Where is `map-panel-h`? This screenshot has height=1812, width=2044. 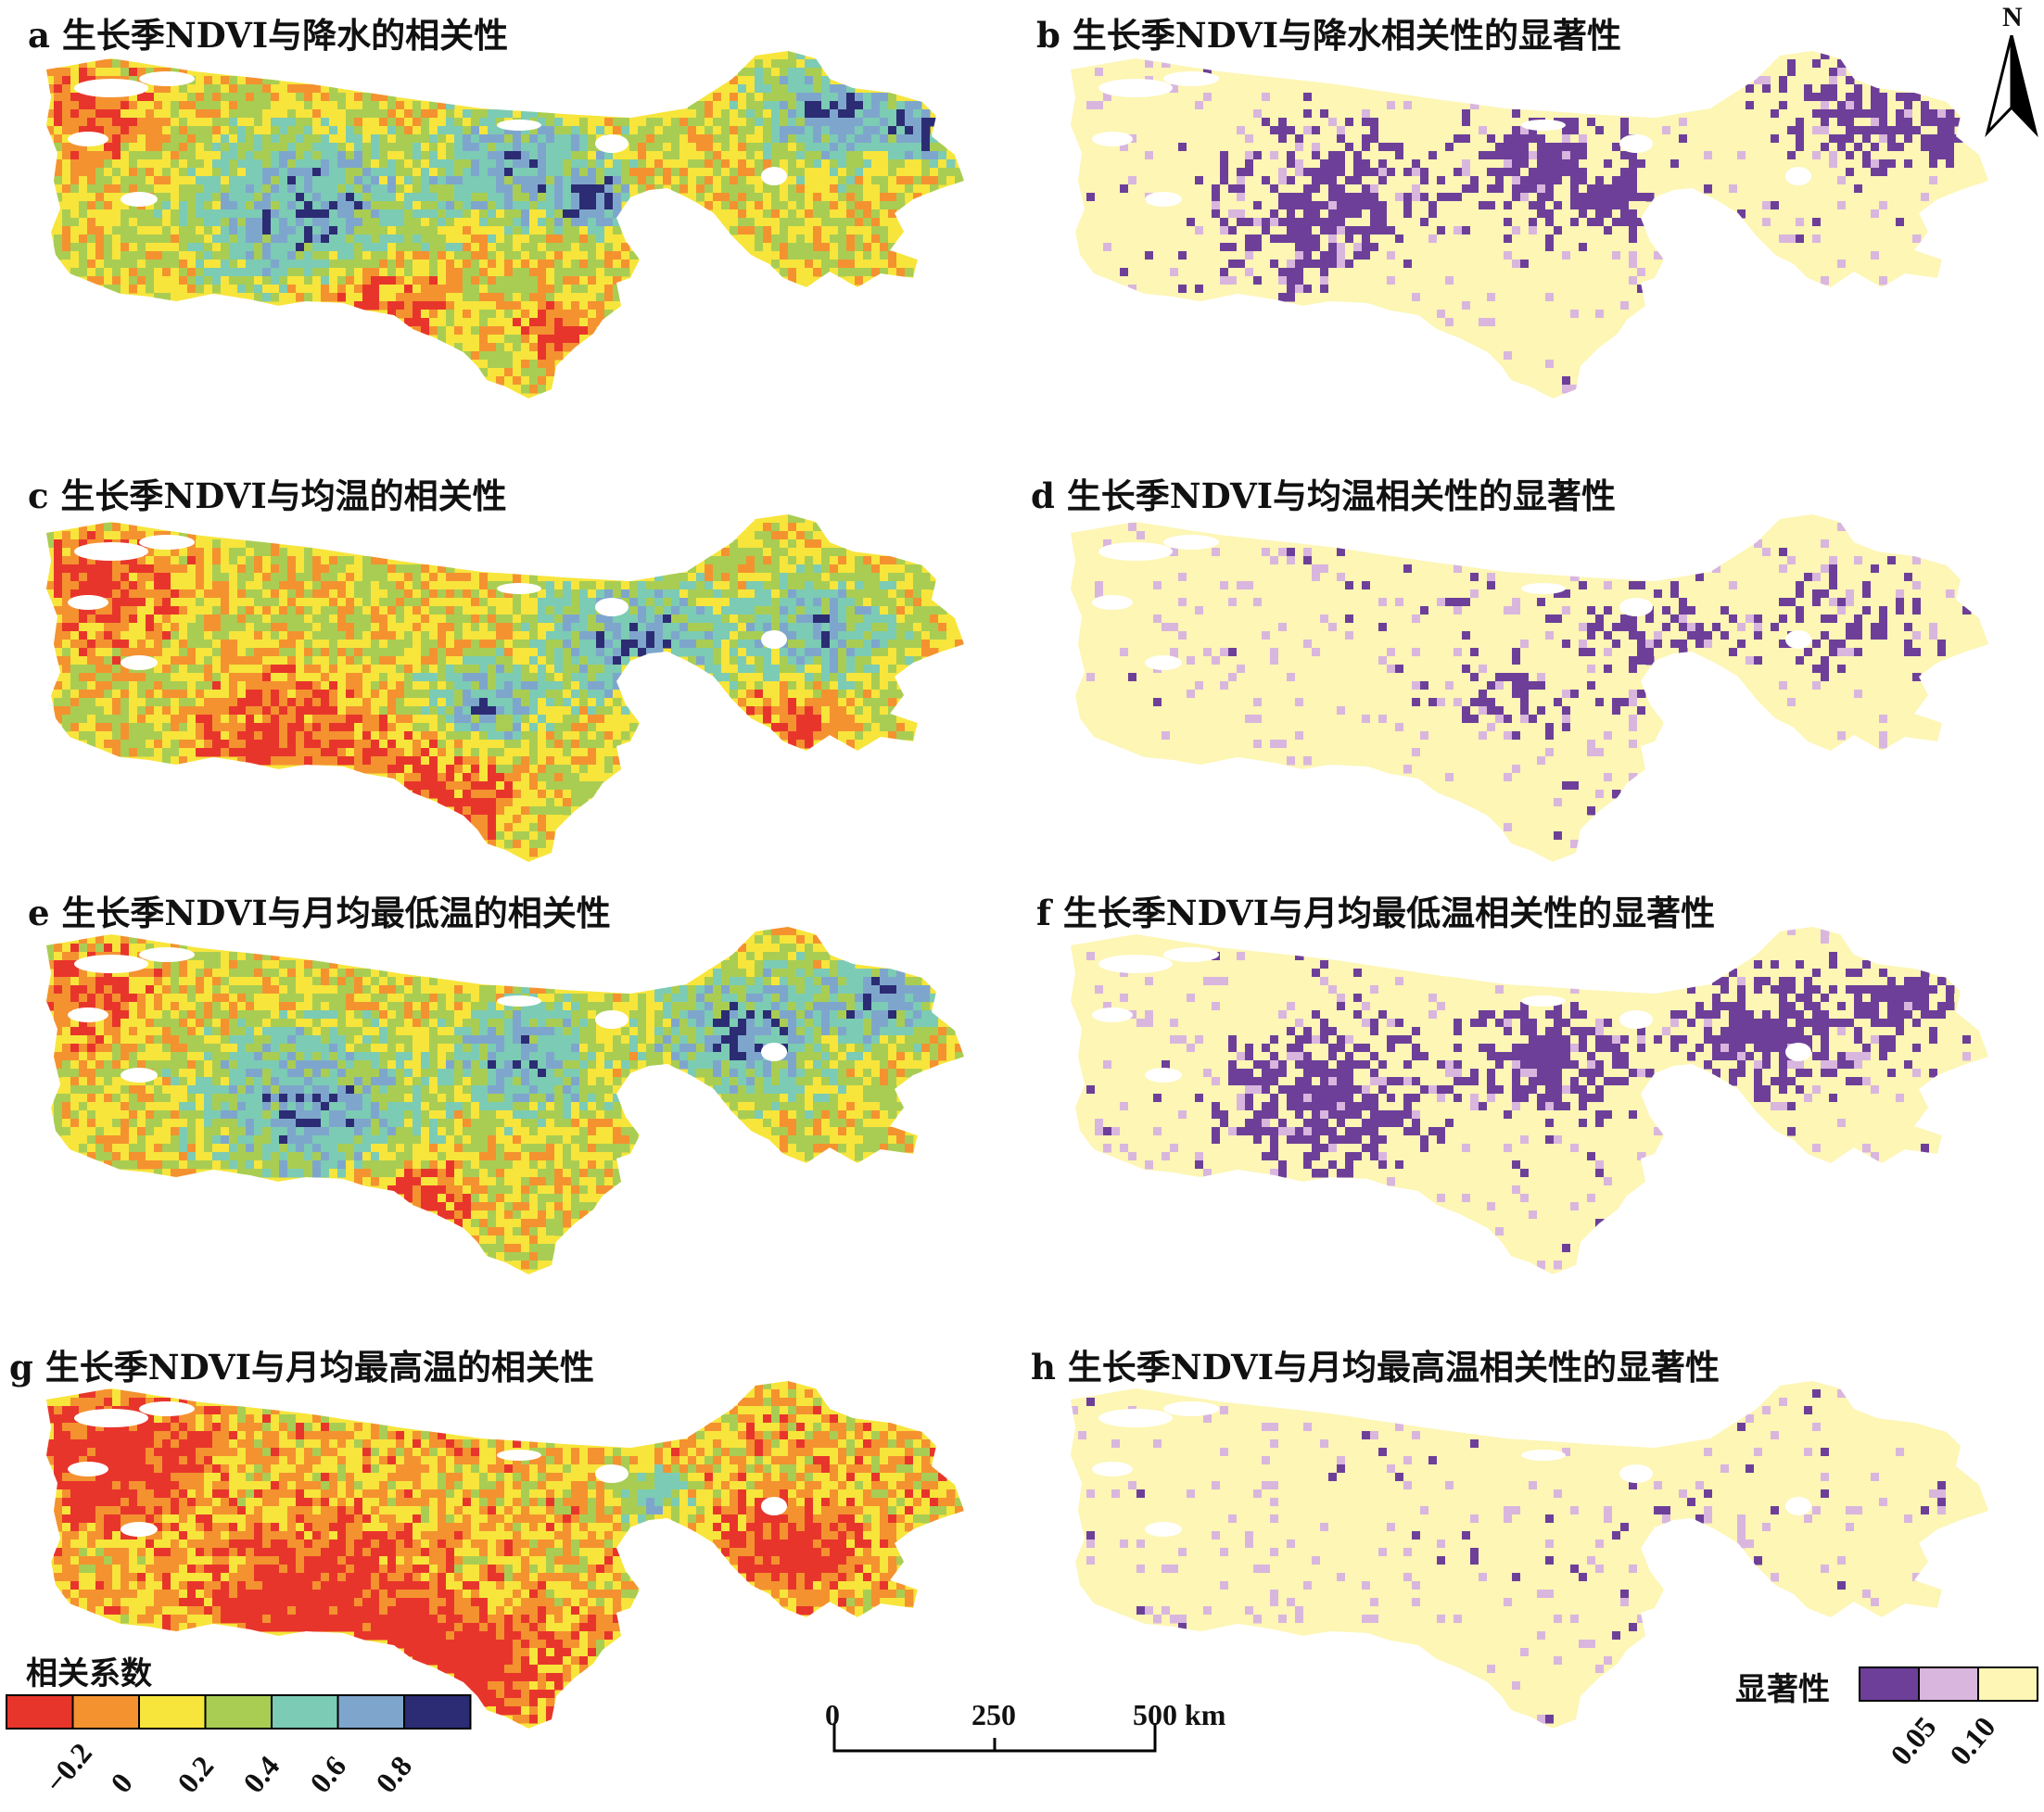 map-panel-h is located at coordinates (1529, 1555).